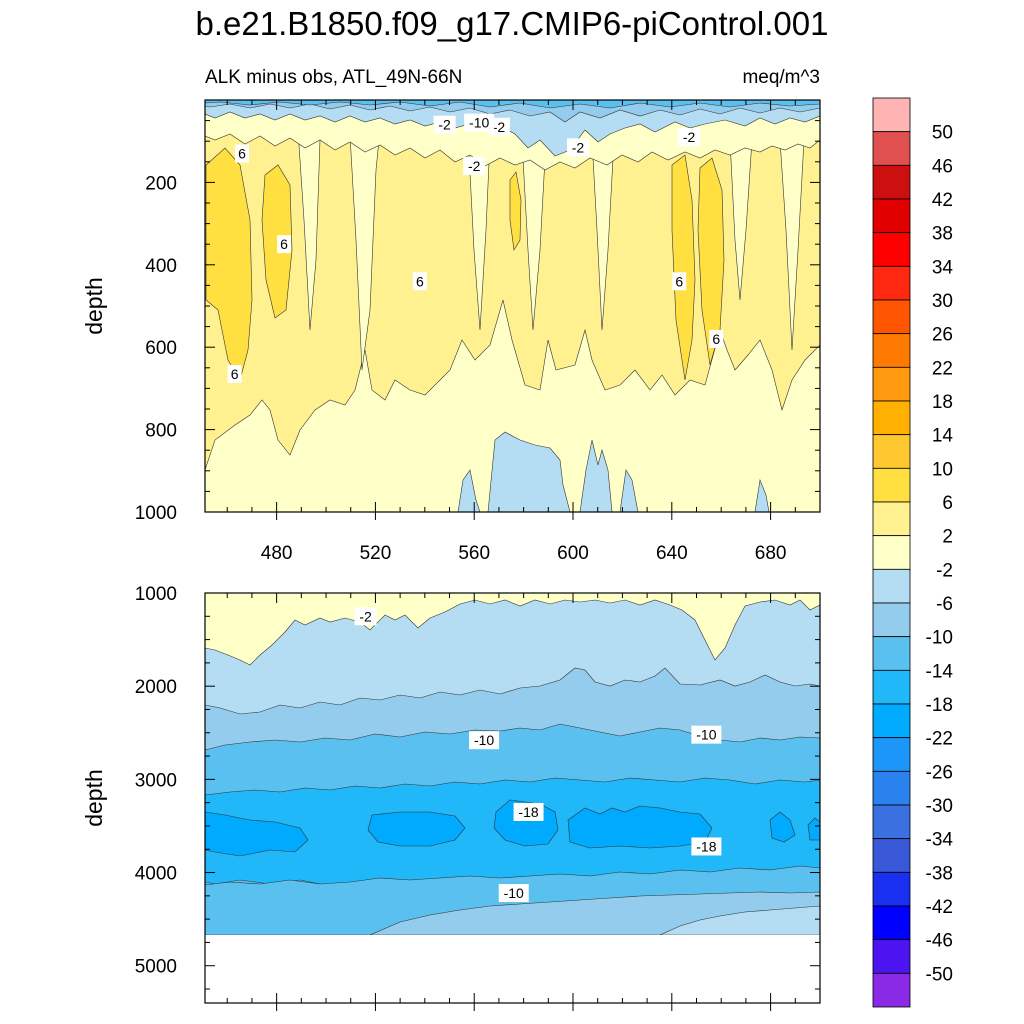  I want to click on x-tick-label: 480, so click(277, 553).